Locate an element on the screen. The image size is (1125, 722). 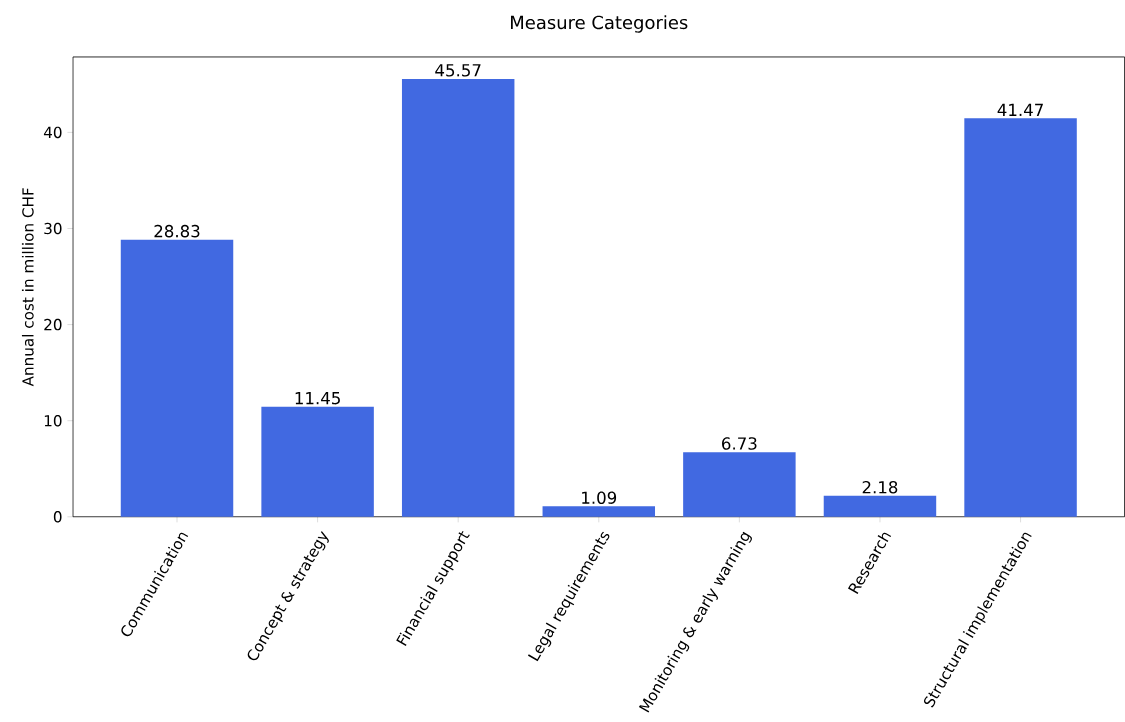
y-tick-label: 10 is located at coordinates (53, 421).